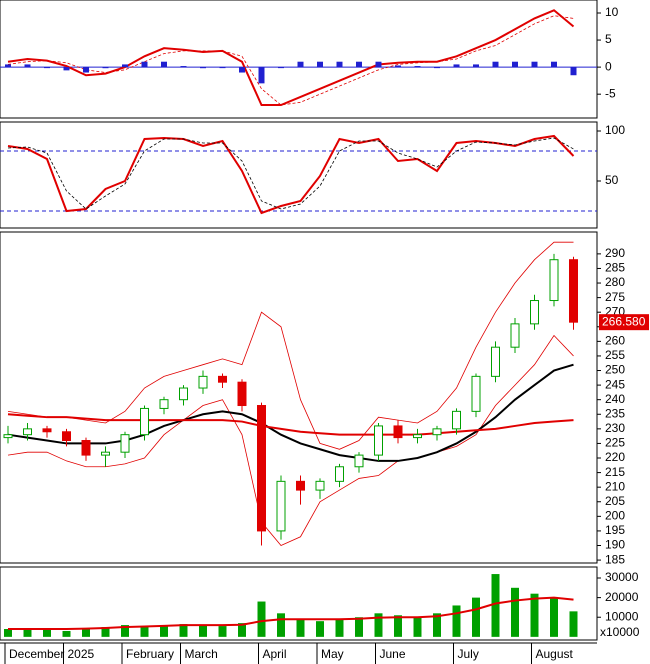 Image resolution: width=650 pixels, height=664 pixels. Describe the element at coordinates (332, 654) in the screenshot. I see `x-tick-label: May` at that location.